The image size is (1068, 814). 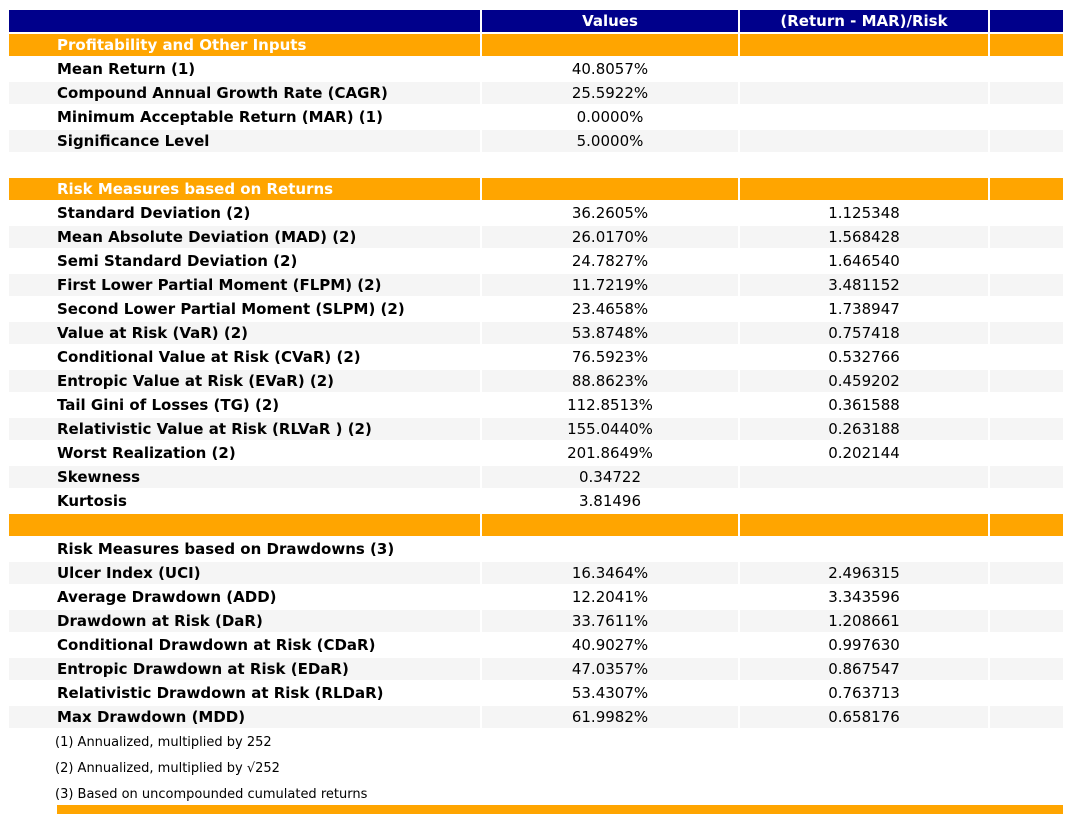 I want to click on table-row: Mean Return (1) 40.8057%, so click(x=536, y=69).